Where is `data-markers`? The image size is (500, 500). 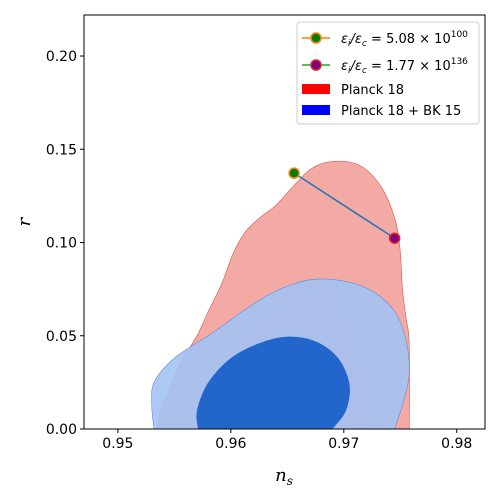 data-markers is located at coordinates (344, 205).